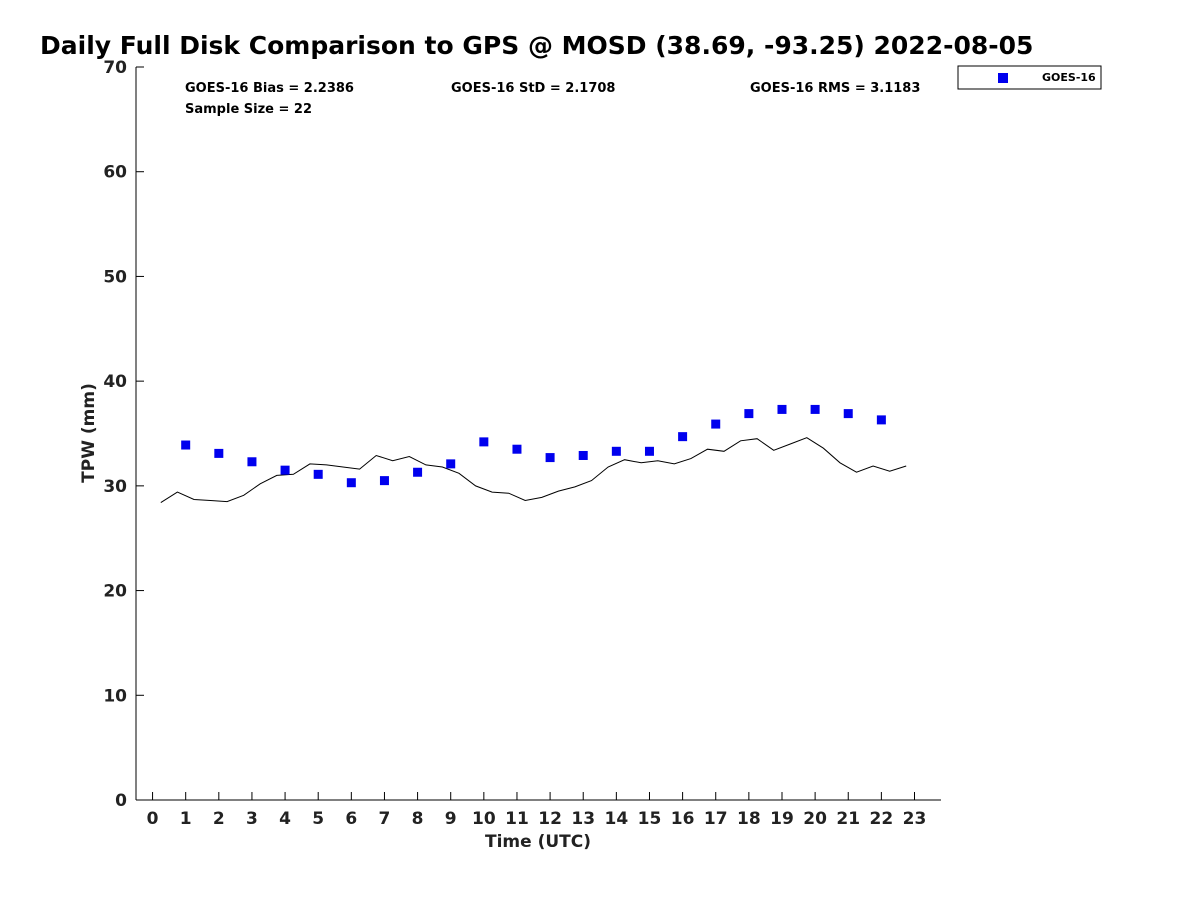 This screenshot has width=1200, height=900. Describe the element at coordinates (683, 819) in the screenshot. I see `x-tick-label: 16` at that location.